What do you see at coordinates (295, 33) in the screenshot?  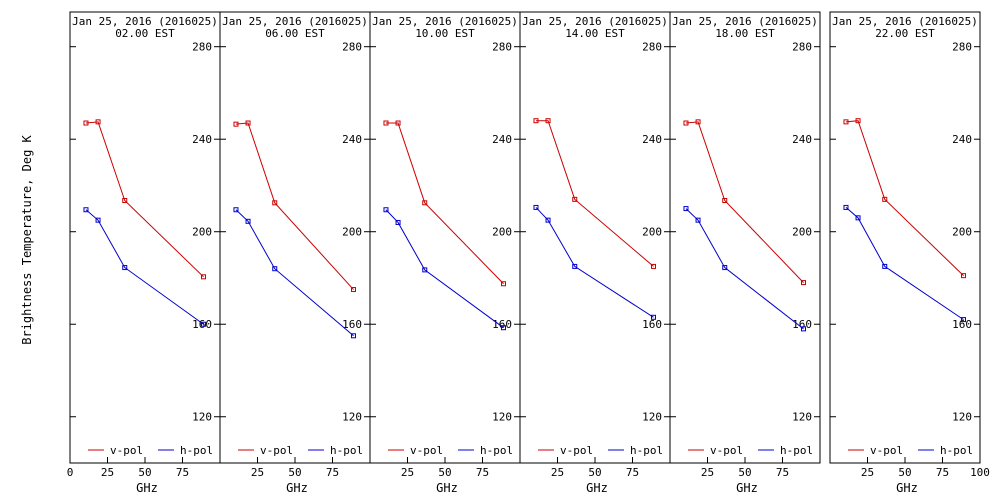 I see `panel-subtitle: 06.00 EST` at bounding box center [295, 33].